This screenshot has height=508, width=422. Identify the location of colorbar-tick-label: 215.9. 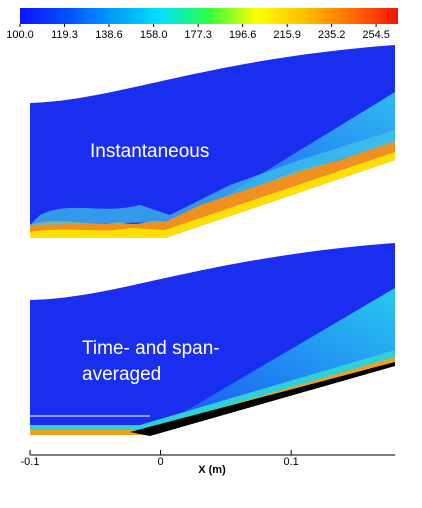
(287, 35).